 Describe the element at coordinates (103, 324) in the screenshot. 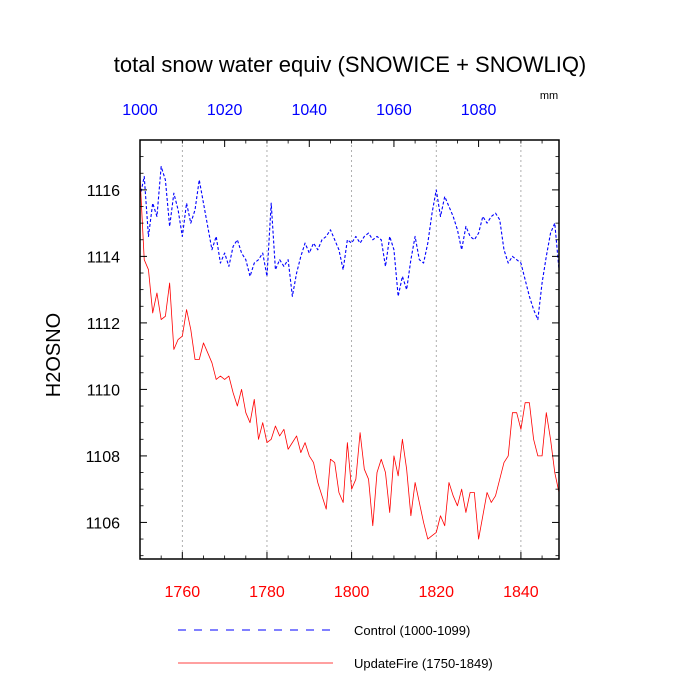

I see `y-tick-label: 1112` at that location.